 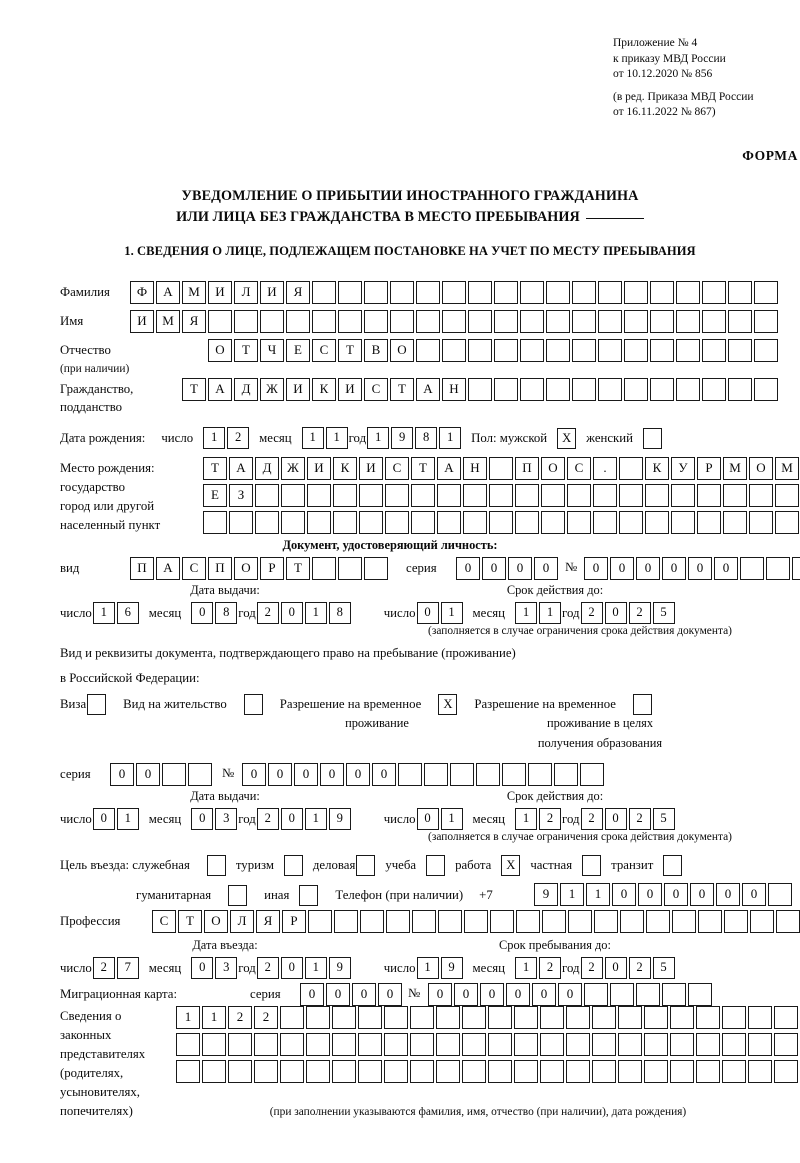 What do you see at coordinates (448, 704) in the screenshot?
I see `temp-residence-checkbox: X` at bounding box center [448, 704].